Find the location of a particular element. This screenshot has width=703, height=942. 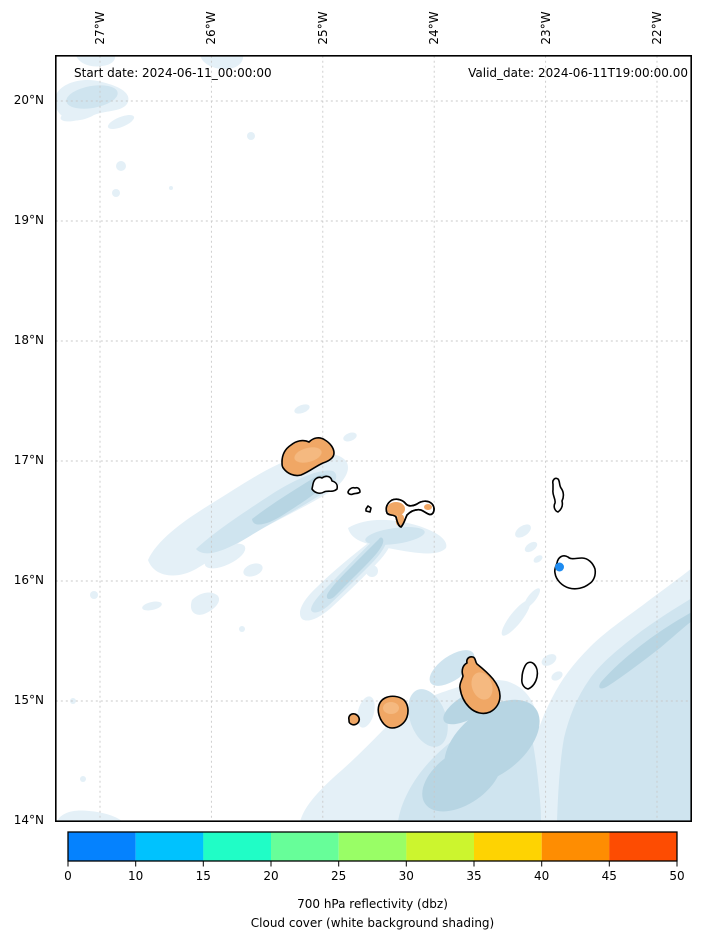

island-outline-brava is located at coordinates (354, 719).